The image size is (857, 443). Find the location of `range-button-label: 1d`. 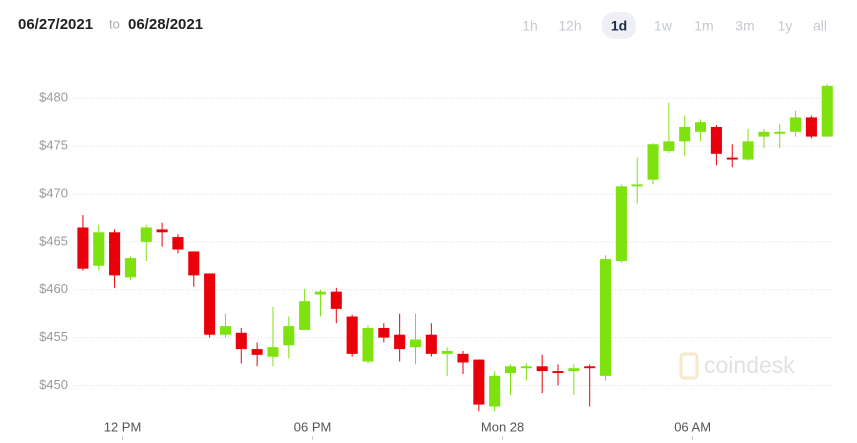

range-button-label: 1d is located at coordinates (619, 26).